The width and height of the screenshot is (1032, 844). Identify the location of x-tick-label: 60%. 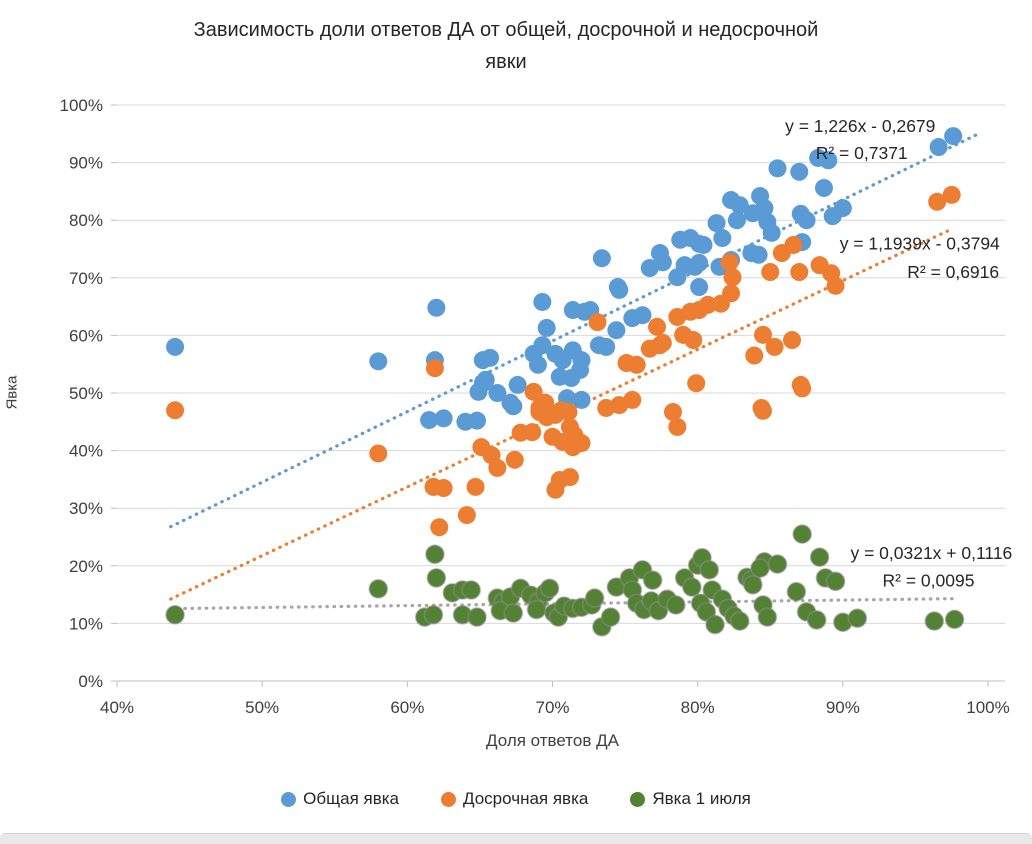
(407, 707).